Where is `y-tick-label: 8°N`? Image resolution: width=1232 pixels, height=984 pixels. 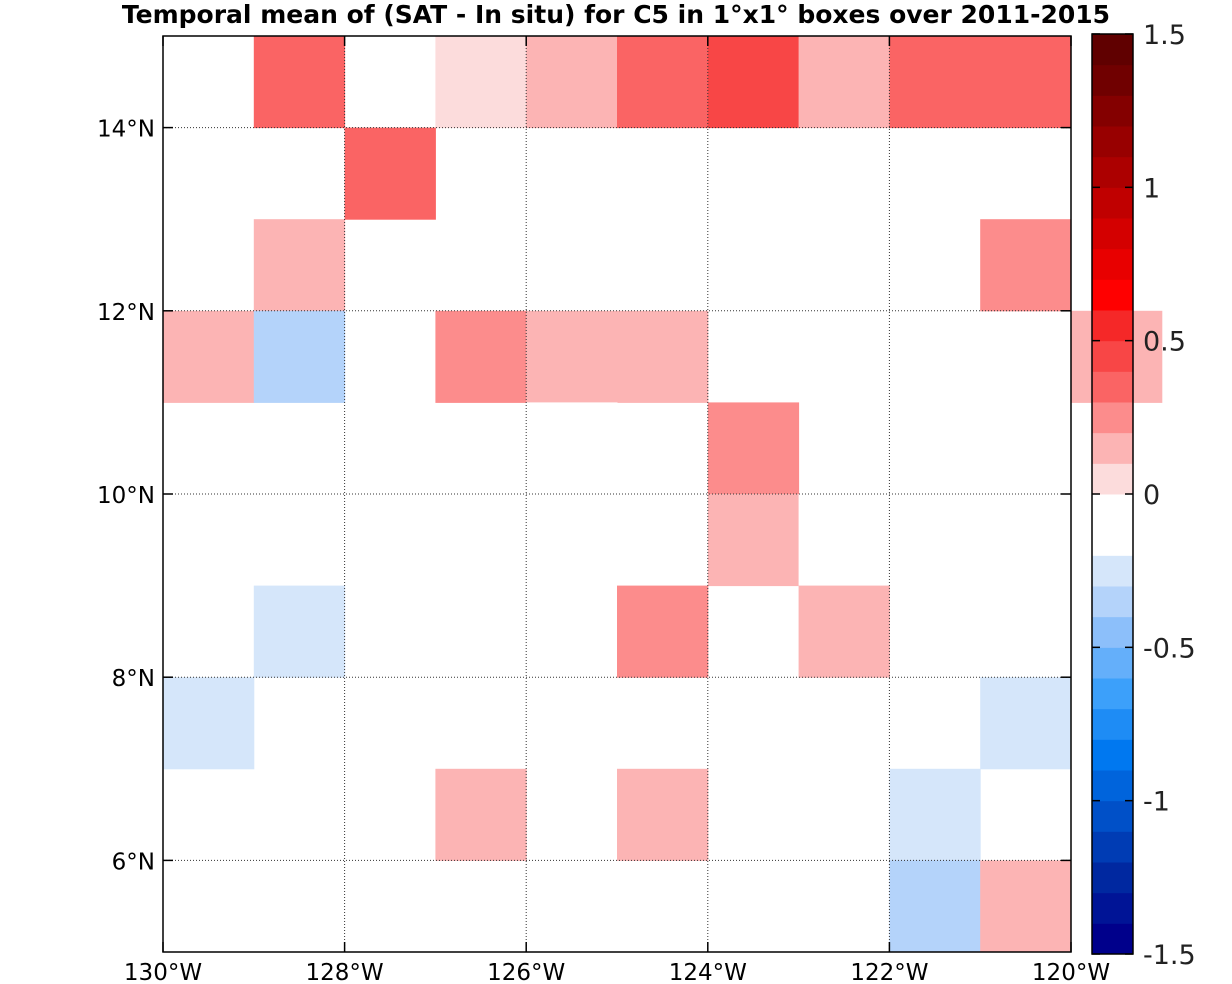
y-tick-label: 8°N is located at coordinates (133, 679).